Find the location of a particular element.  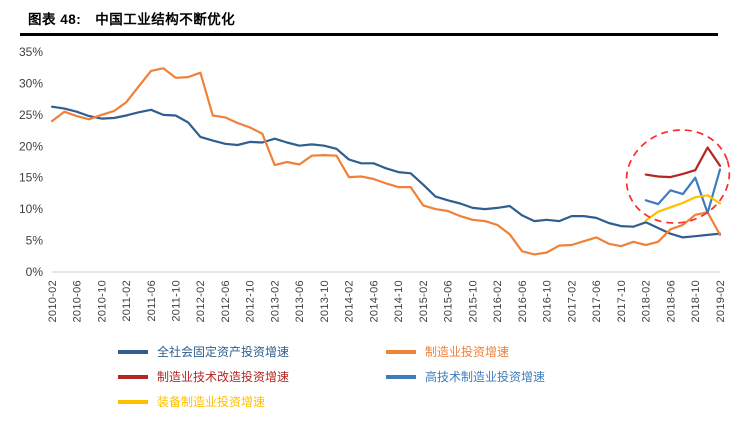

svg-text: 2015-06 is located at coordinates (449, 301).